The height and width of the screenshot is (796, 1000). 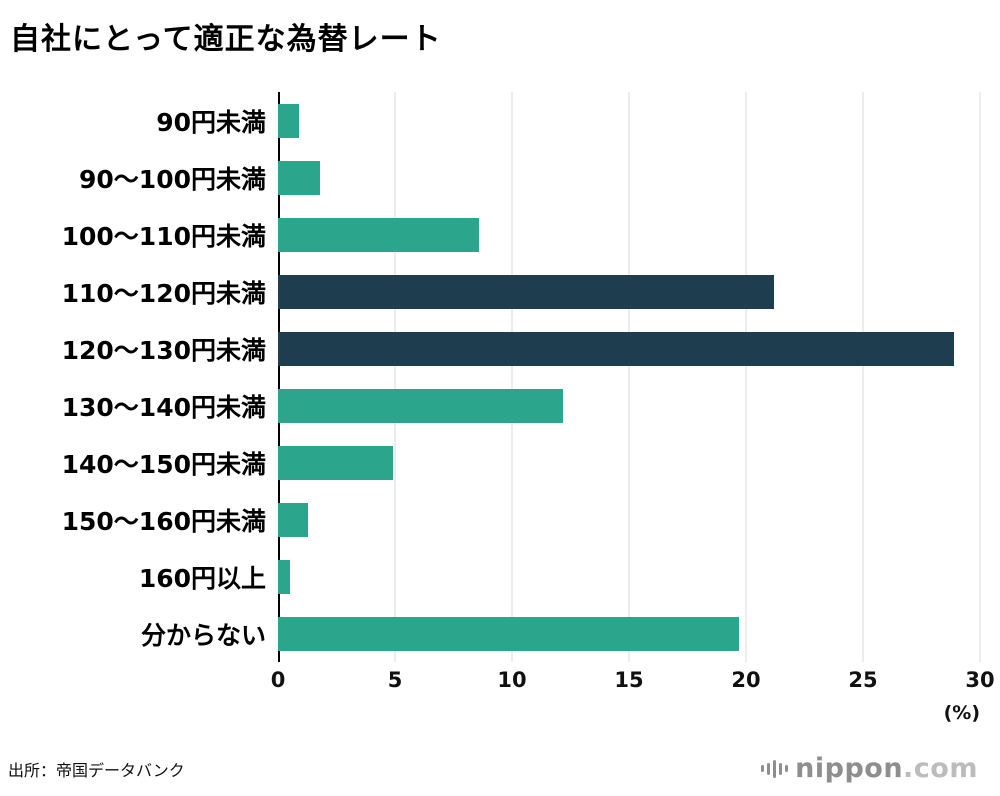 I want to click on bar-row: 分からない, so click(x=494, y=633).